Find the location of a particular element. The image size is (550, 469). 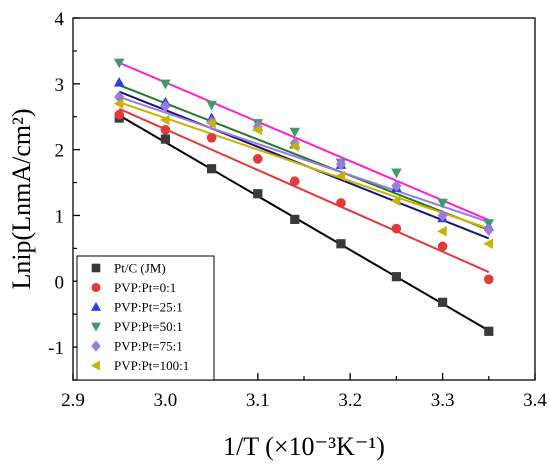

y-tick-label-1: 0 is located at coordinates (60, 282).